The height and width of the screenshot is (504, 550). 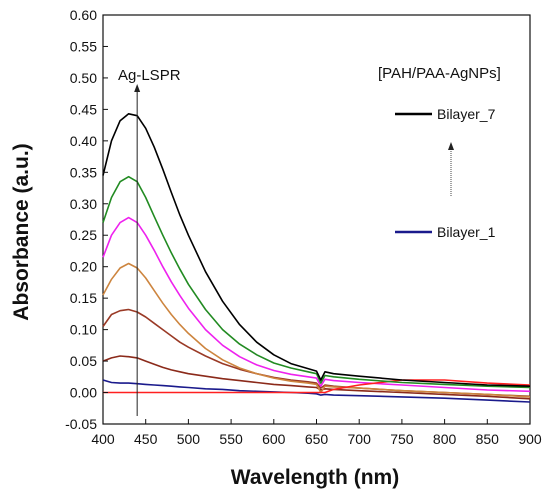 I want to click on y-tick-label: 0.35, so click(x=83, y=172).